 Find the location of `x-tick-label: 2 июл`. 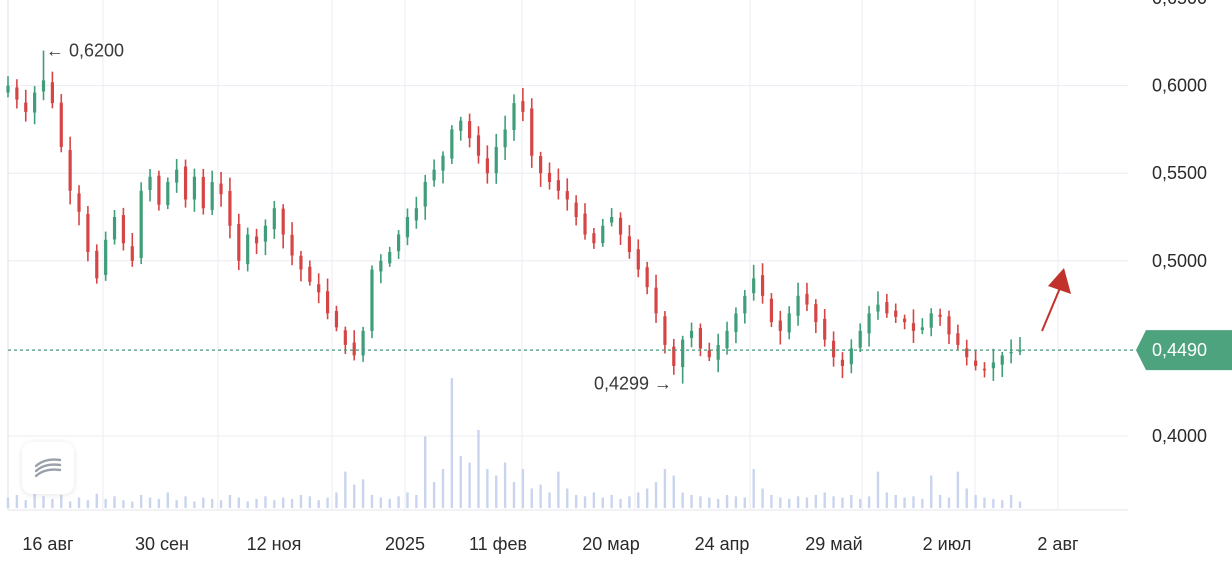

x-tick-label: 2 июл is located at coordinates (947, 544).